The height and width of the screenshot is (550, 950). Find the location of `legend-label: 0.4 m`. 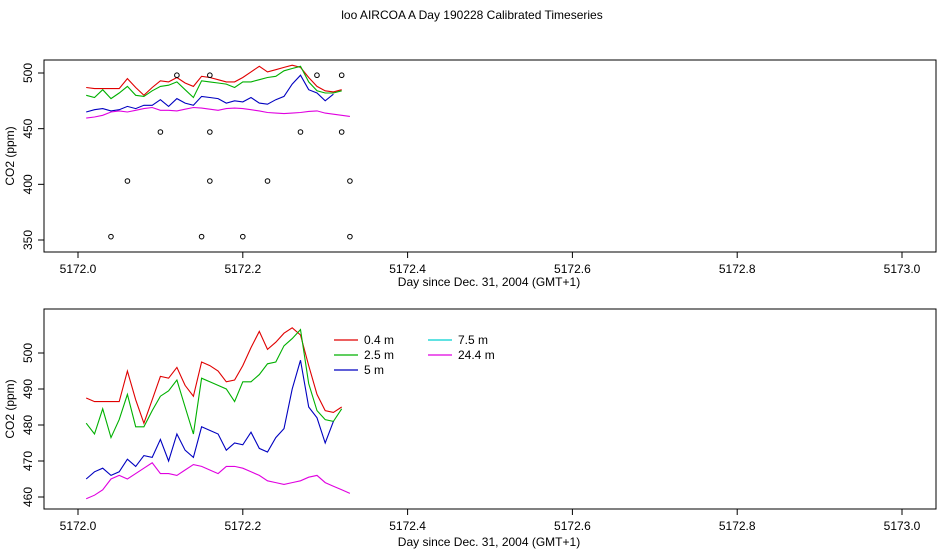

legend-label: 0.4 m is located at coordinates (379, 340).